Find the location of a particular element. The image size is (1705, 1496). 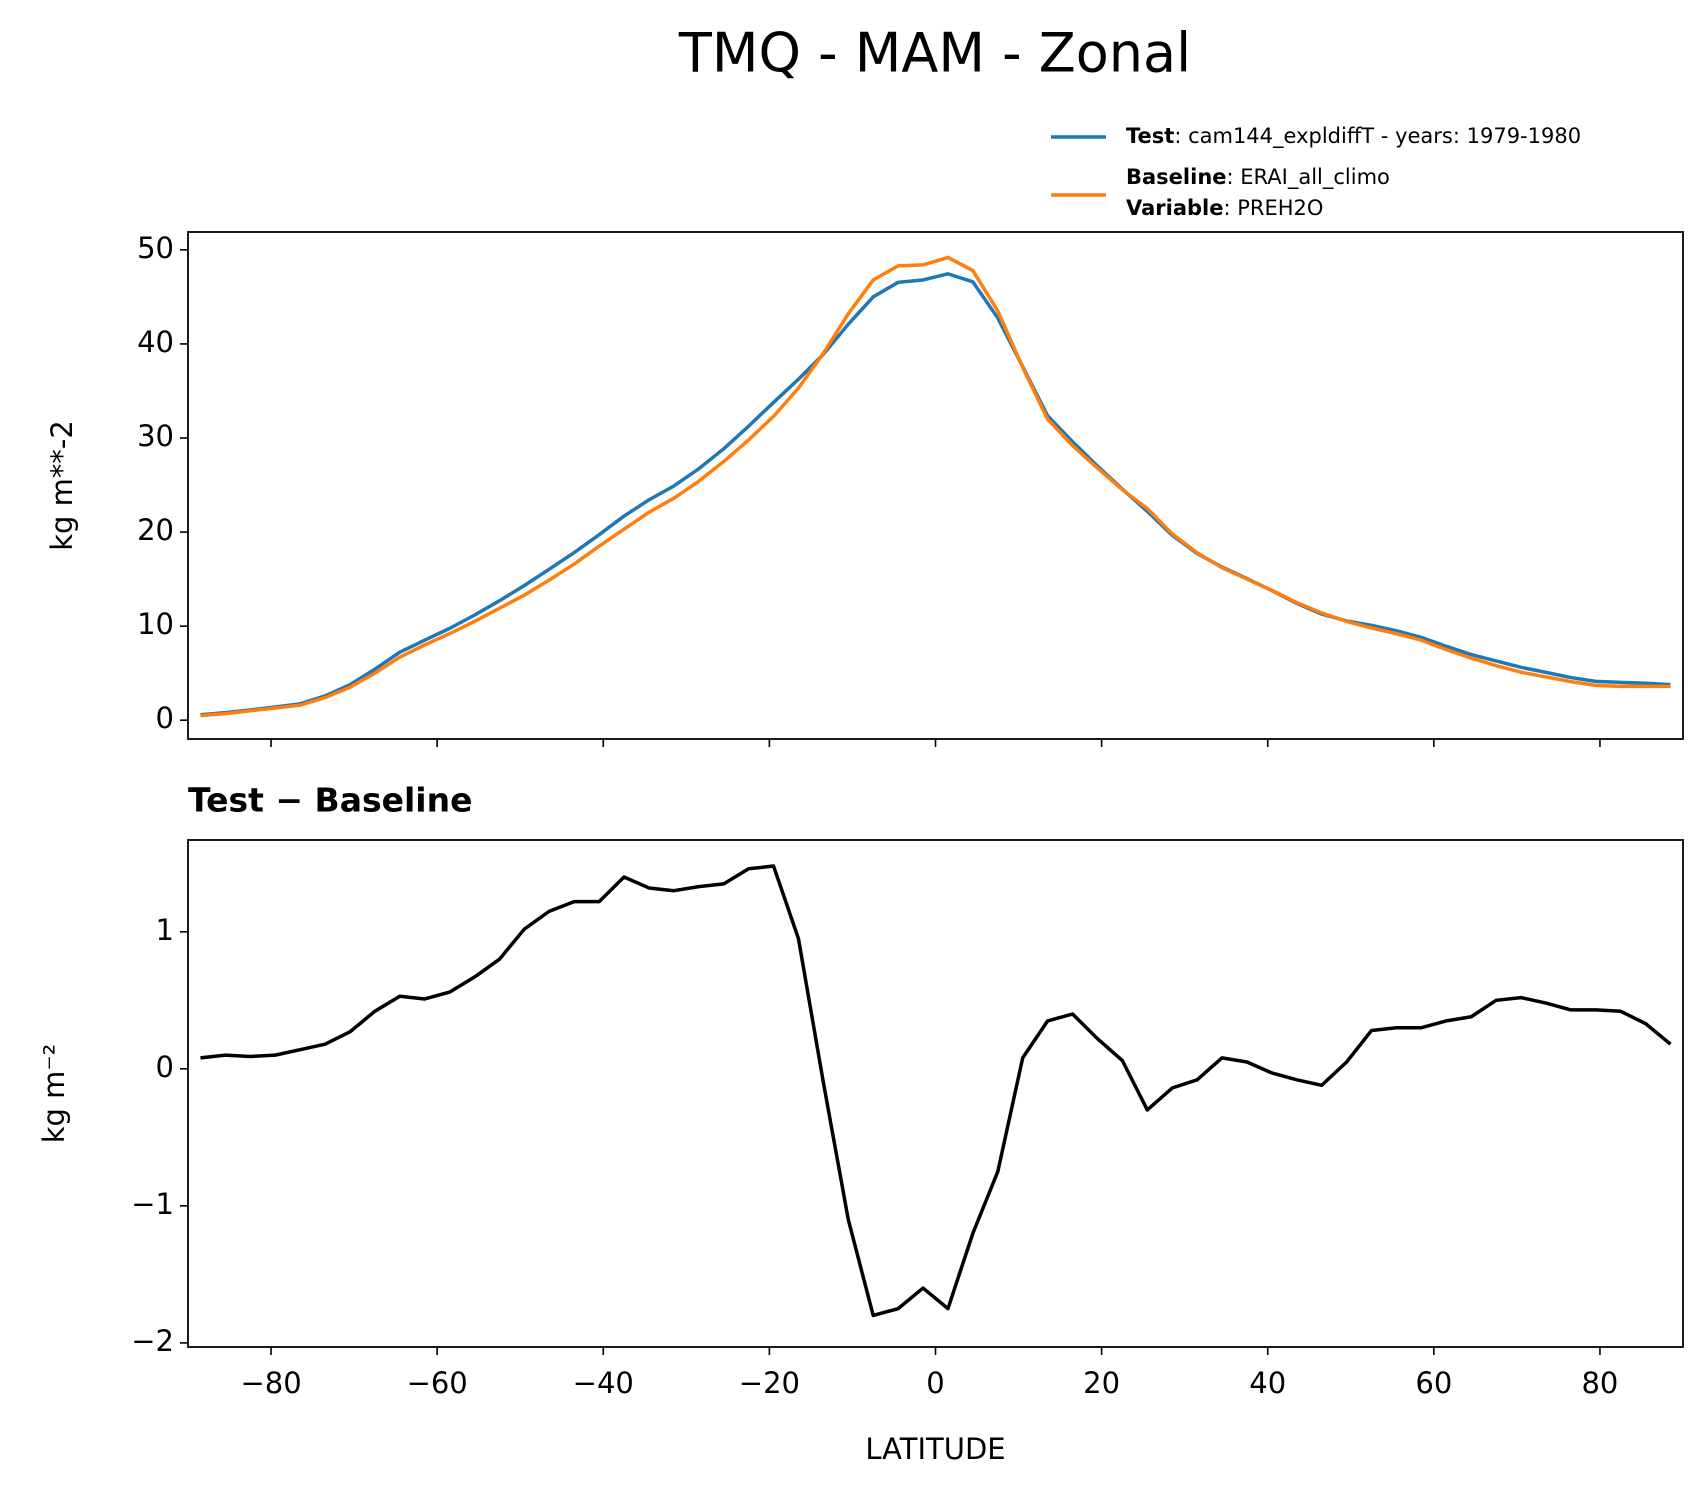

y-tick-label: −2 is located at coordinates (152, 1341).